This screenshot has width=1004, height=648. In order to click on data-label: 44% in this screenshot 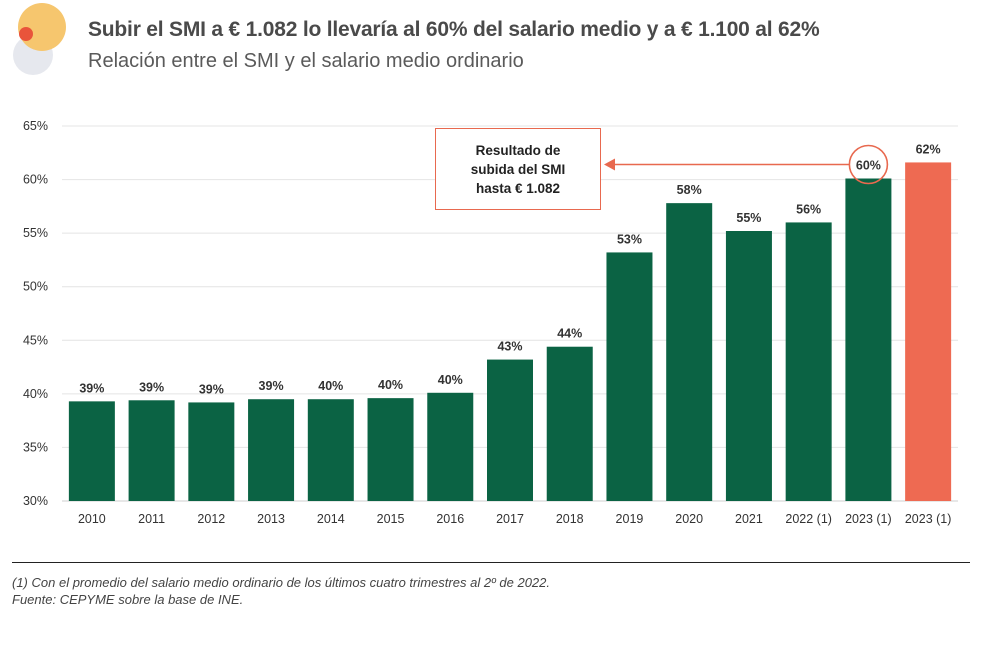, I will do `click(569, 334)`.